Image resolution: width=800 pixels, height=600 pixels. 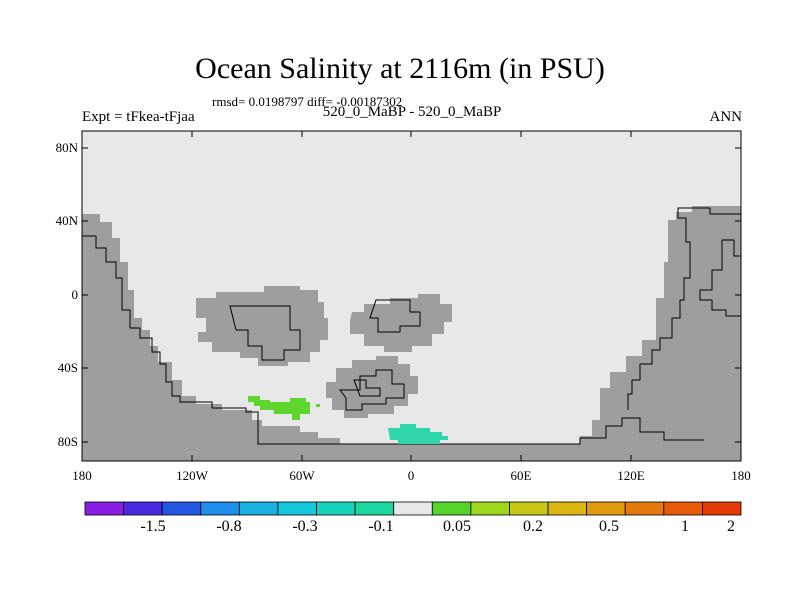 I want to click on period-label: 520_0_MaBP - 520_0_MaBP, so click(x=412, y=112).